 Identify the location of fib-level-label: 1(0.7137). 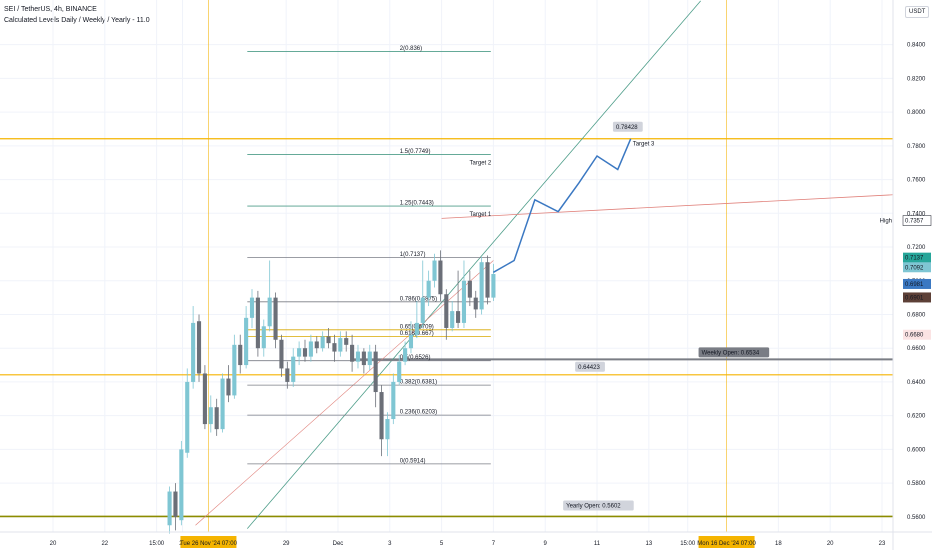
(413, 255).